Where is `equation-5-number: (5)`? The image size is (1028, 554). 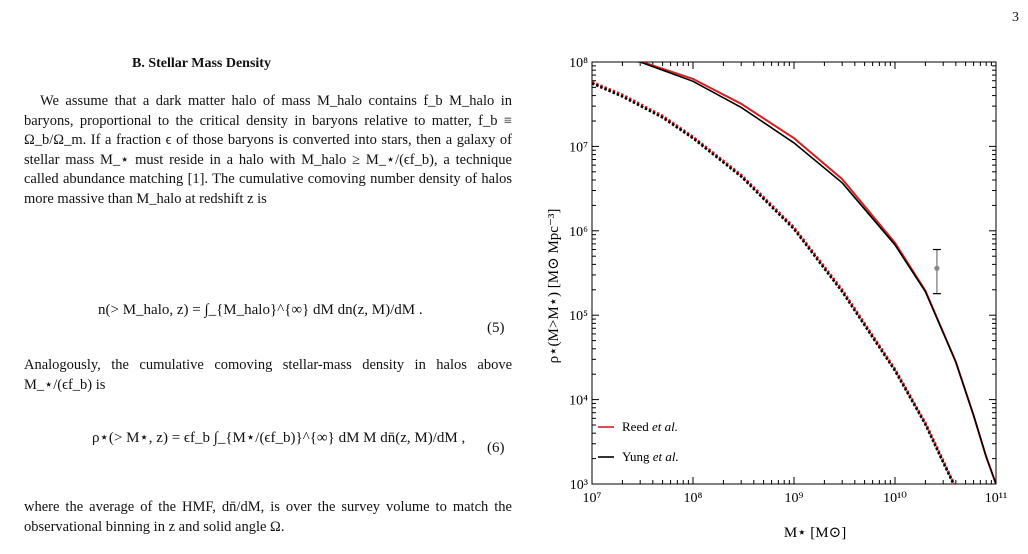 equation-5-number: (5) is located at coordinates (496, 328).